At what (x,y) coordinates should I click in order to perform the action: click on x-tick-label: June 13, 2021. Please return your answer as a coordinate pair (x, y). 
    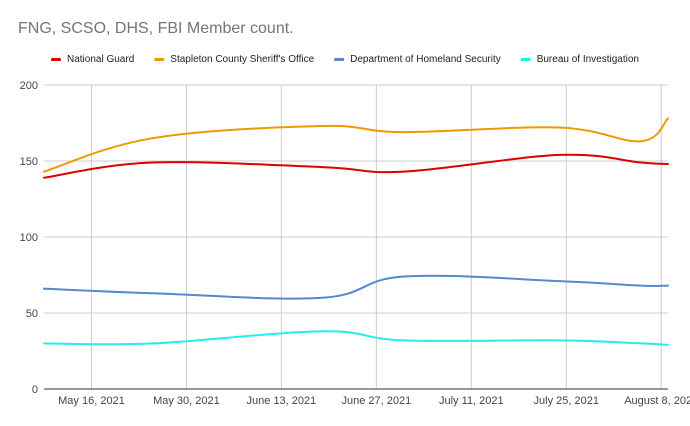
    Looking at the image, I should click on (282, 401).